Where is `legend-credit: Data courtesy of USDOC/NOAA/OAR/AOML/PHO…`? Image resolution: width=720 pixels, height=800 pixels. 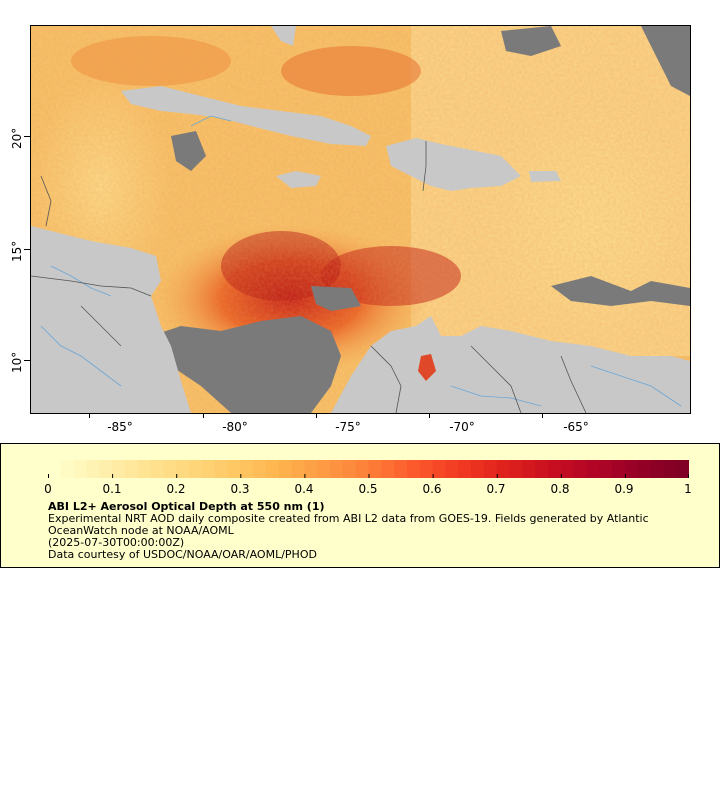 legend-credit: Data courtesy of USDOC/NOAA/OAR/AOML/PHO… is located at coordinates (182, 554).